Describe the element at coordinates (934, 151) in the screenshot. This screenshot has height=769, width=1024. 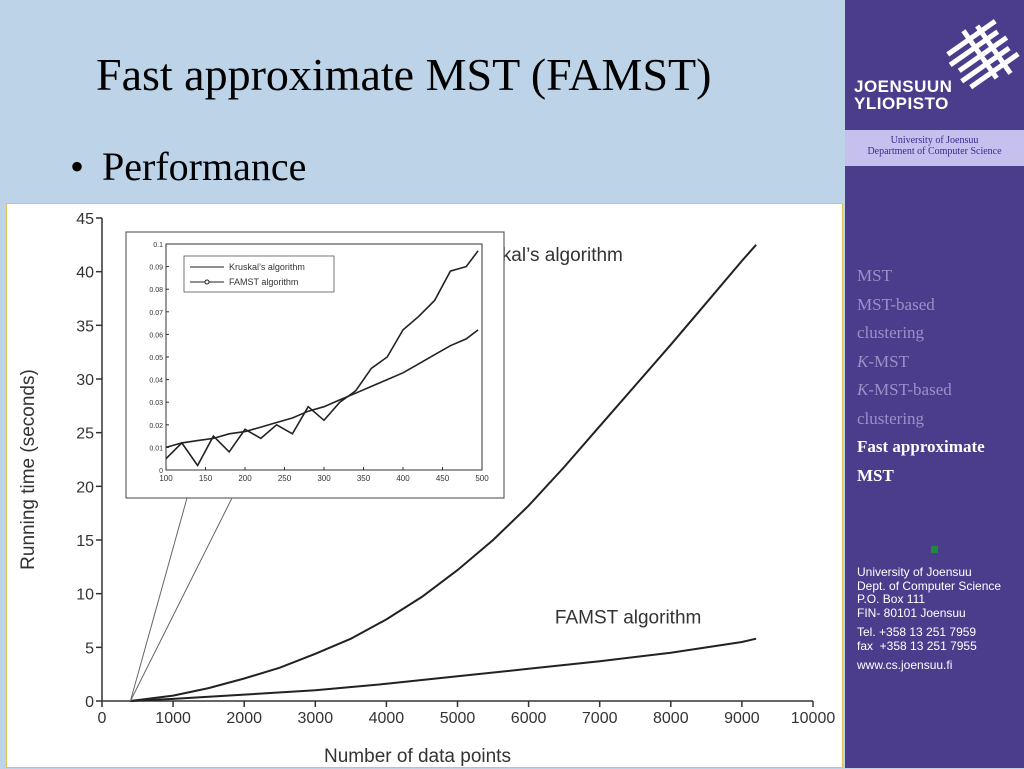
I see `department-name: Department of Computer Science` at that location.